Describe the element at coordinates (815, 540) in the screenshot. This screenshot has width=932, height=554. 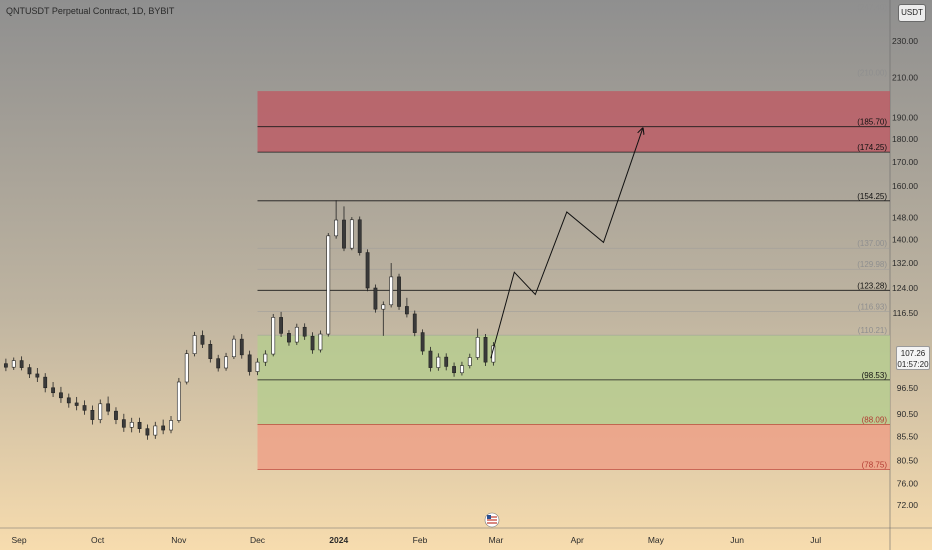
I see `x-tick-label: Jul` at that location.